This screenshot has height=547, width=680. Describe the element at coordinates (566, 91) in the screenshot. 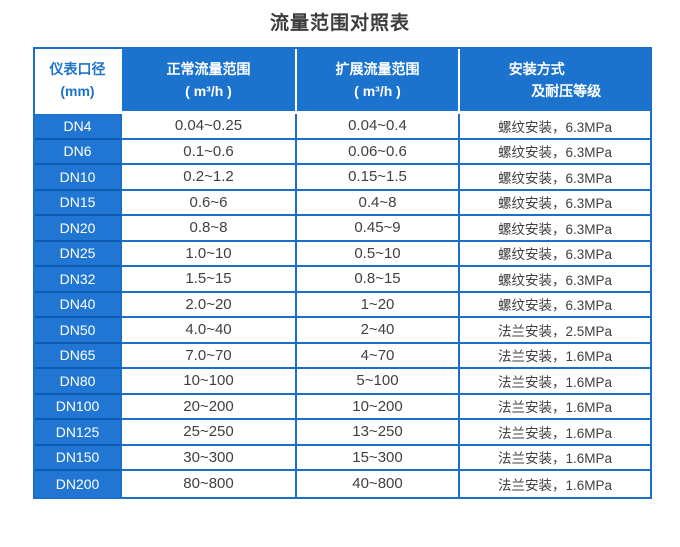

I see `header-installation-line2: 及耐压等级` at that location.